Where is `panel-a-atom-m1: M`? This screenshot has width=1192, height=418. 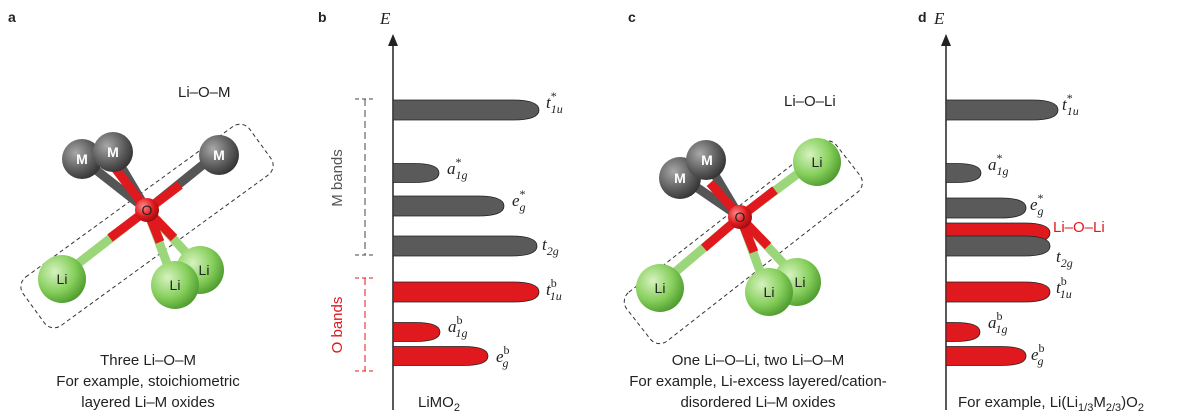
panel-a-atom-m1: M is located at coordinates (82, 159).